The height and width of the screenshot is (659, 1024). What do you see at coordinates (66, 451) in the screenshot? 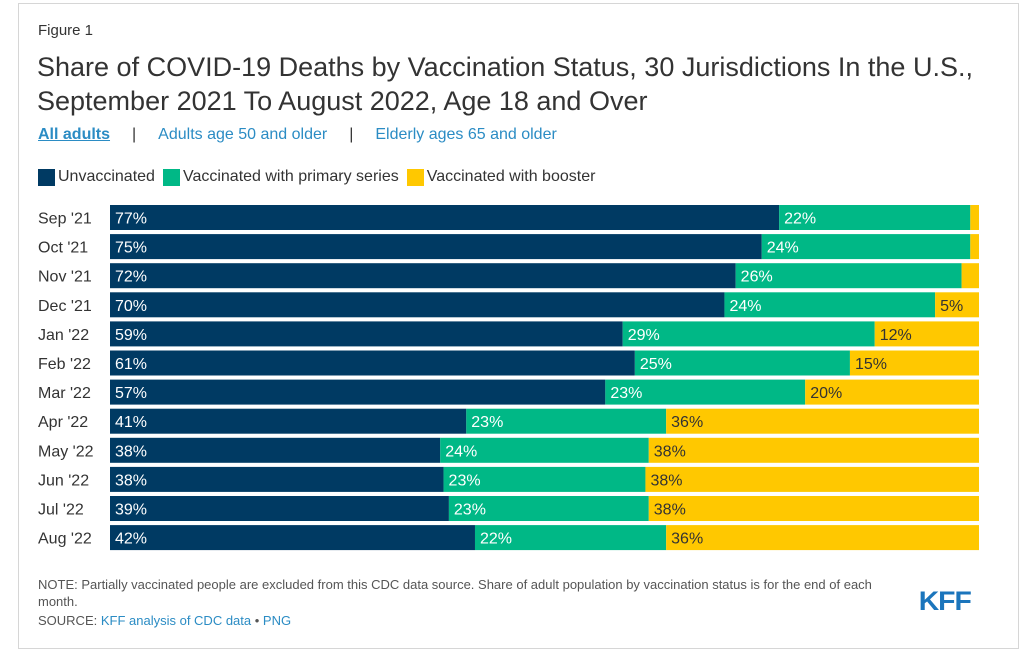
I see `category-label: May '22` at bounding box center [66, 451].